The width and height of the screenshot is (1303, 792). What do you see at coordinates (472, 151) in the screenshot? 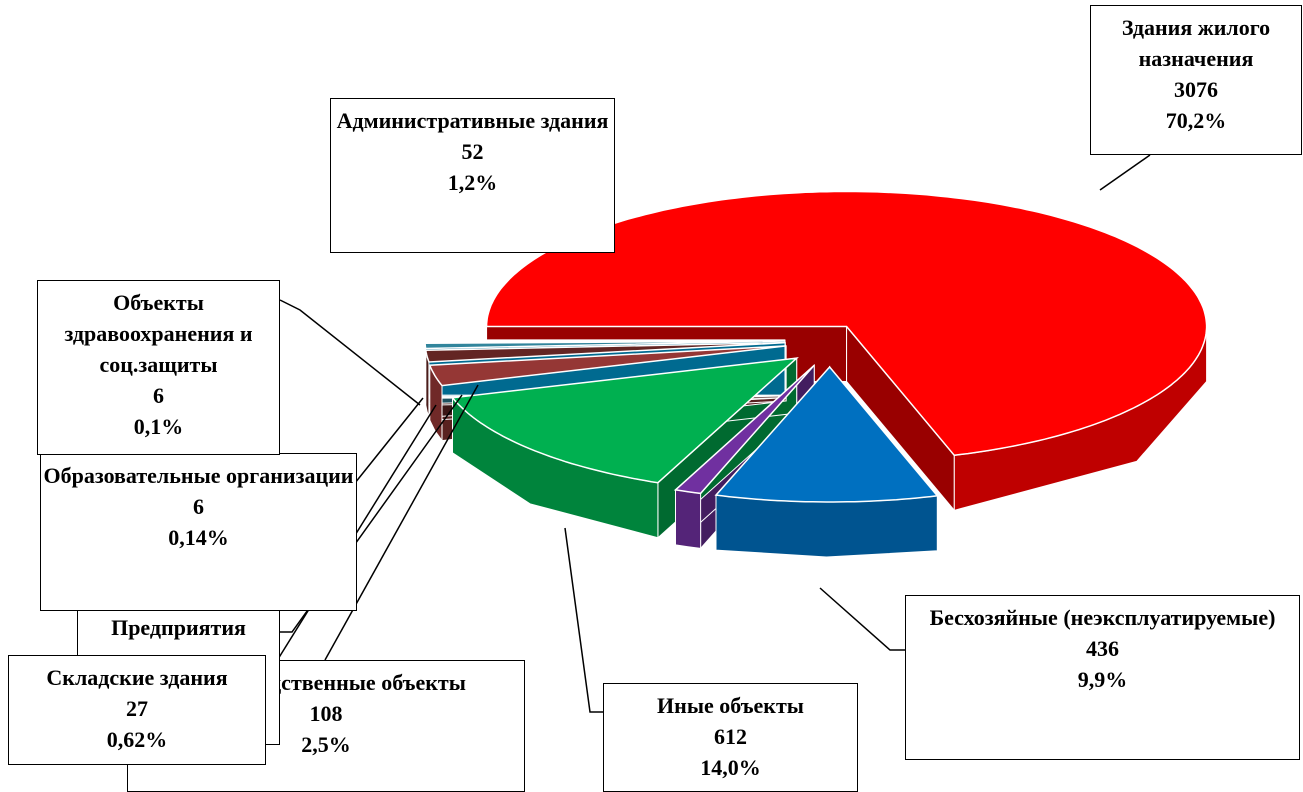
I see `label-value: 52` at bounding box center [472, 151].